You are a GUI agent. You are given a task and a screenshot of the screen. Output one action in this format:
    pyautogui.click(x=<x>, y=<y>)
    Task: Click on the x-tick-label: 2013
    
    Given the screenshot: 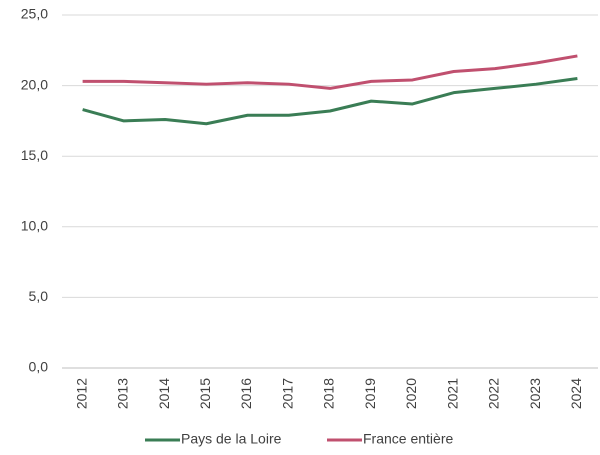 What is the action you would take?
    pyautogui.click(x=123, y=393)
    